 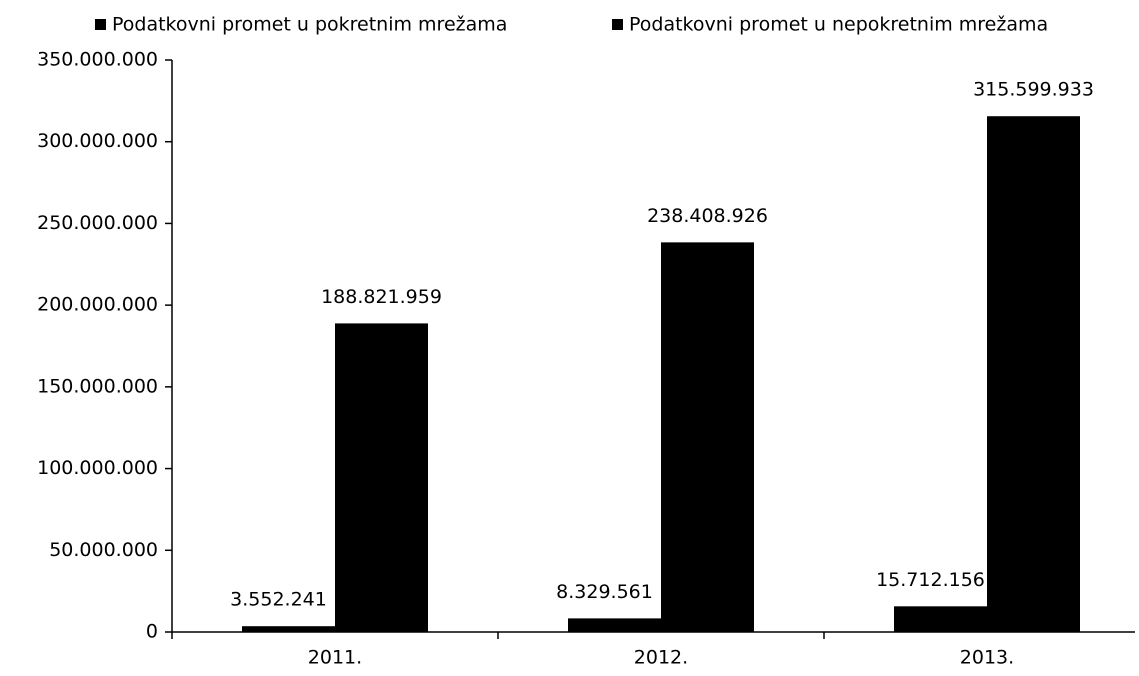 What do you see at coordinates (97, 223) in the screenshot?
I see `y-tick-label: 250.000.000` at bounding box center [97, 223].